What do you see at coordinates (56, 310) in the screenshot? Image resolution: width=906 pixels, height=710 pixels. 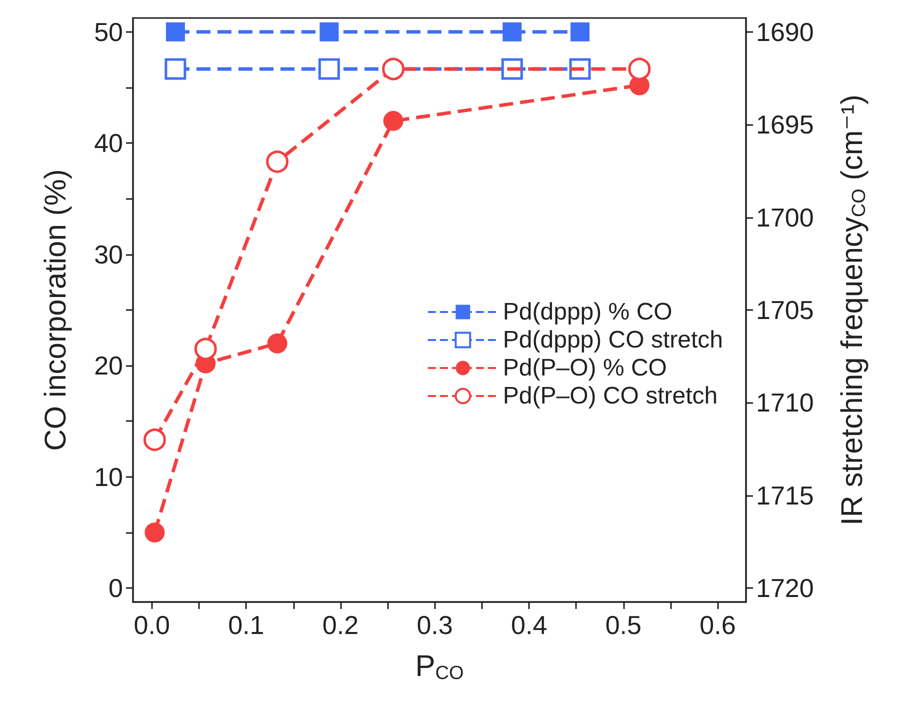 I see `y-axis-title: CO incorporation (%)` at bounding box center [56, 310].